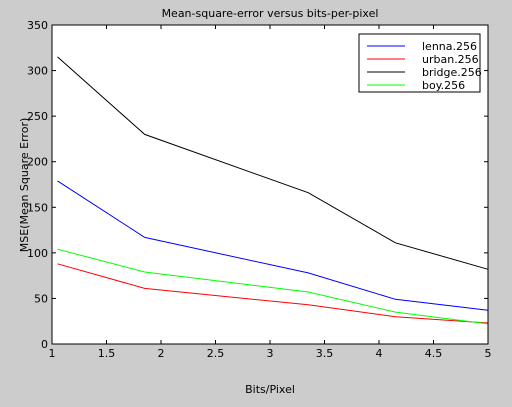 This screenshot has height=407, width=512. Describe the element at coordinates (270, 13) in the screenshot. I see `chart-title: Mean-square-error versus bits-per-pixel` at that location.